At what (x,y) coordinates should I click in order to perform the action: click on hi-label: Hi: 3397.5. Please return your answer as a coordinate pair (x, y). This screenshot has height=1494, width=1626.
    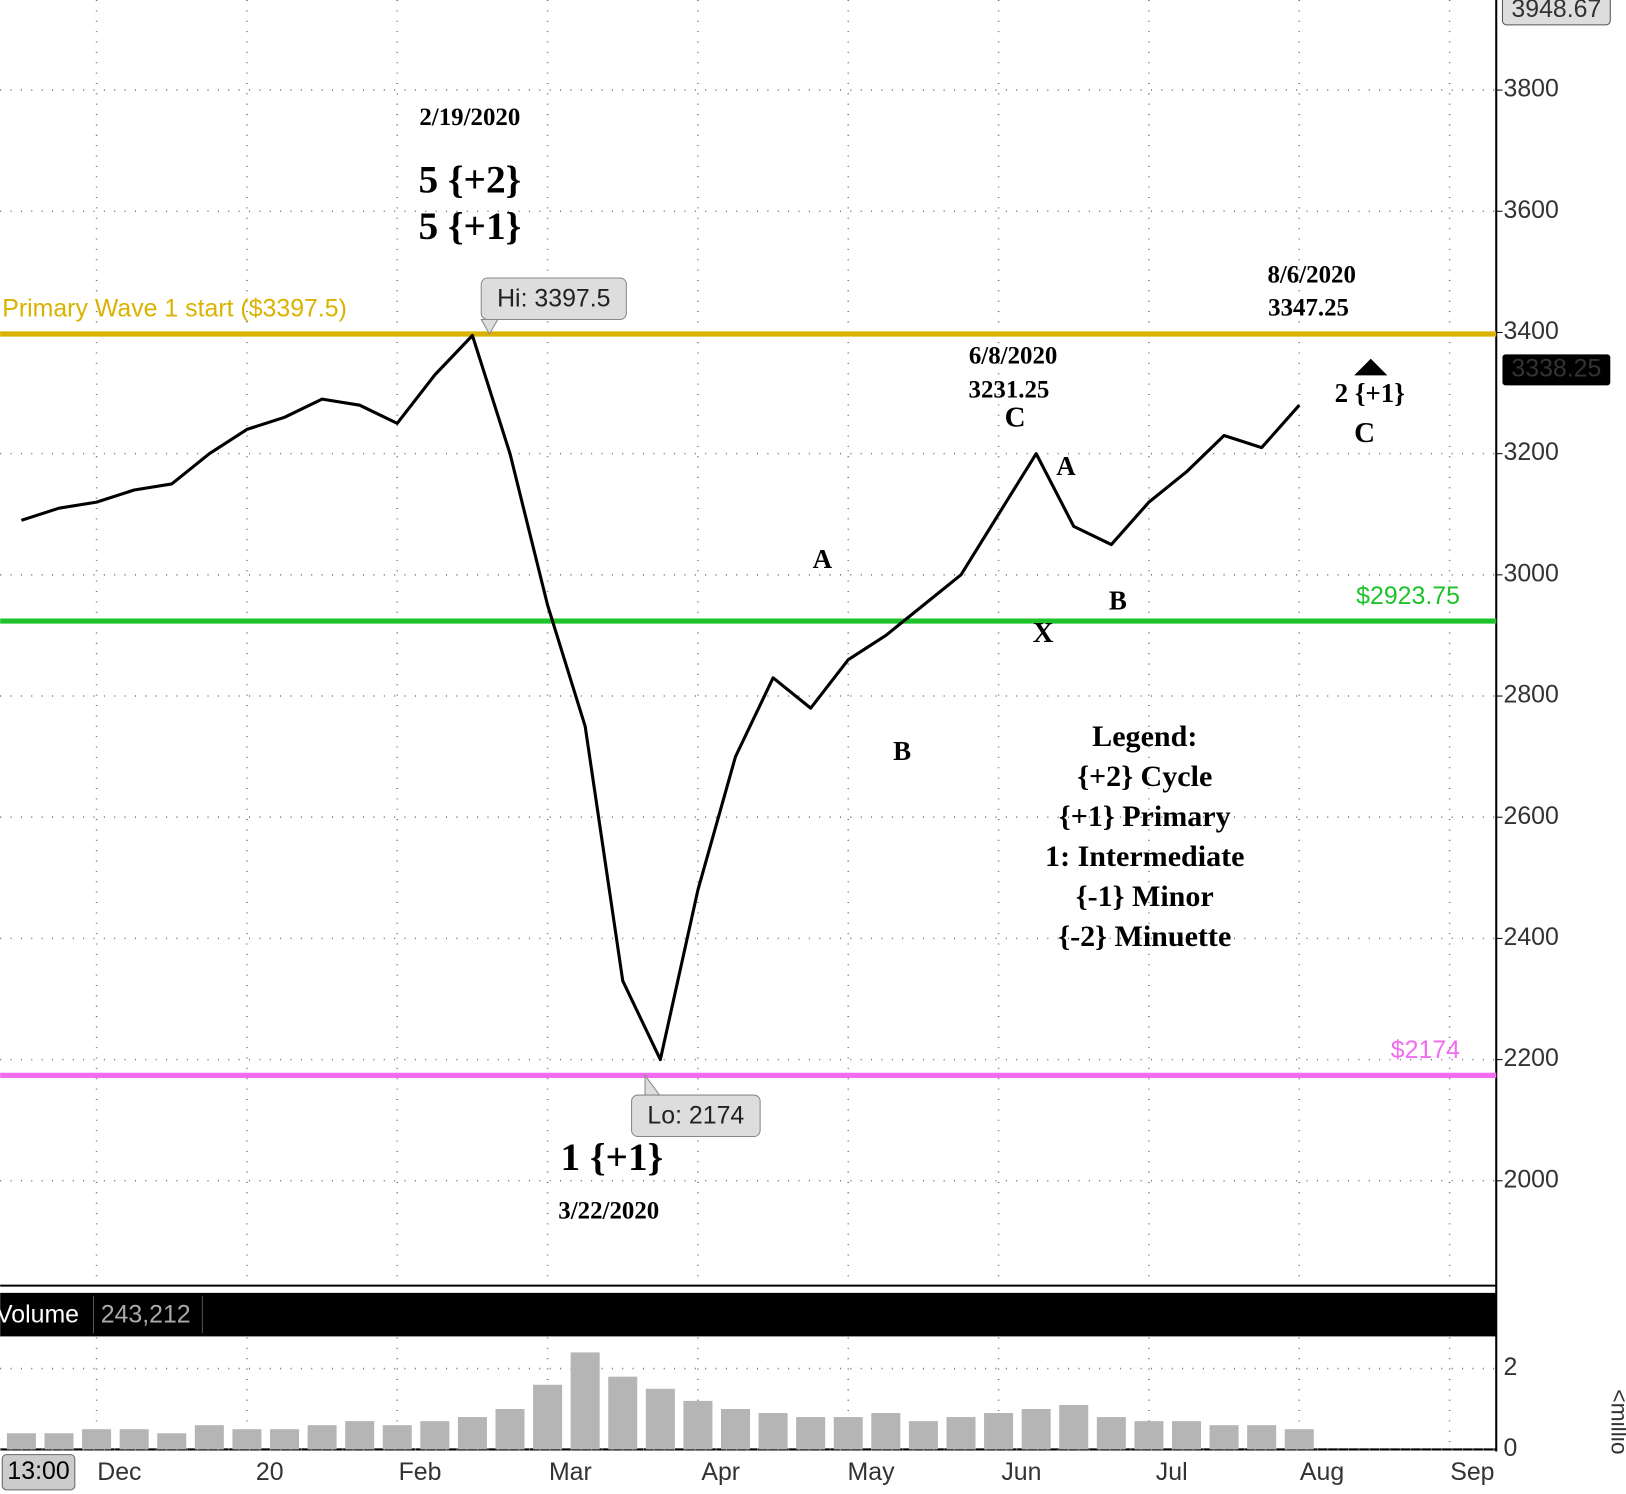
    Looking at the image, I should click on (553, 298).